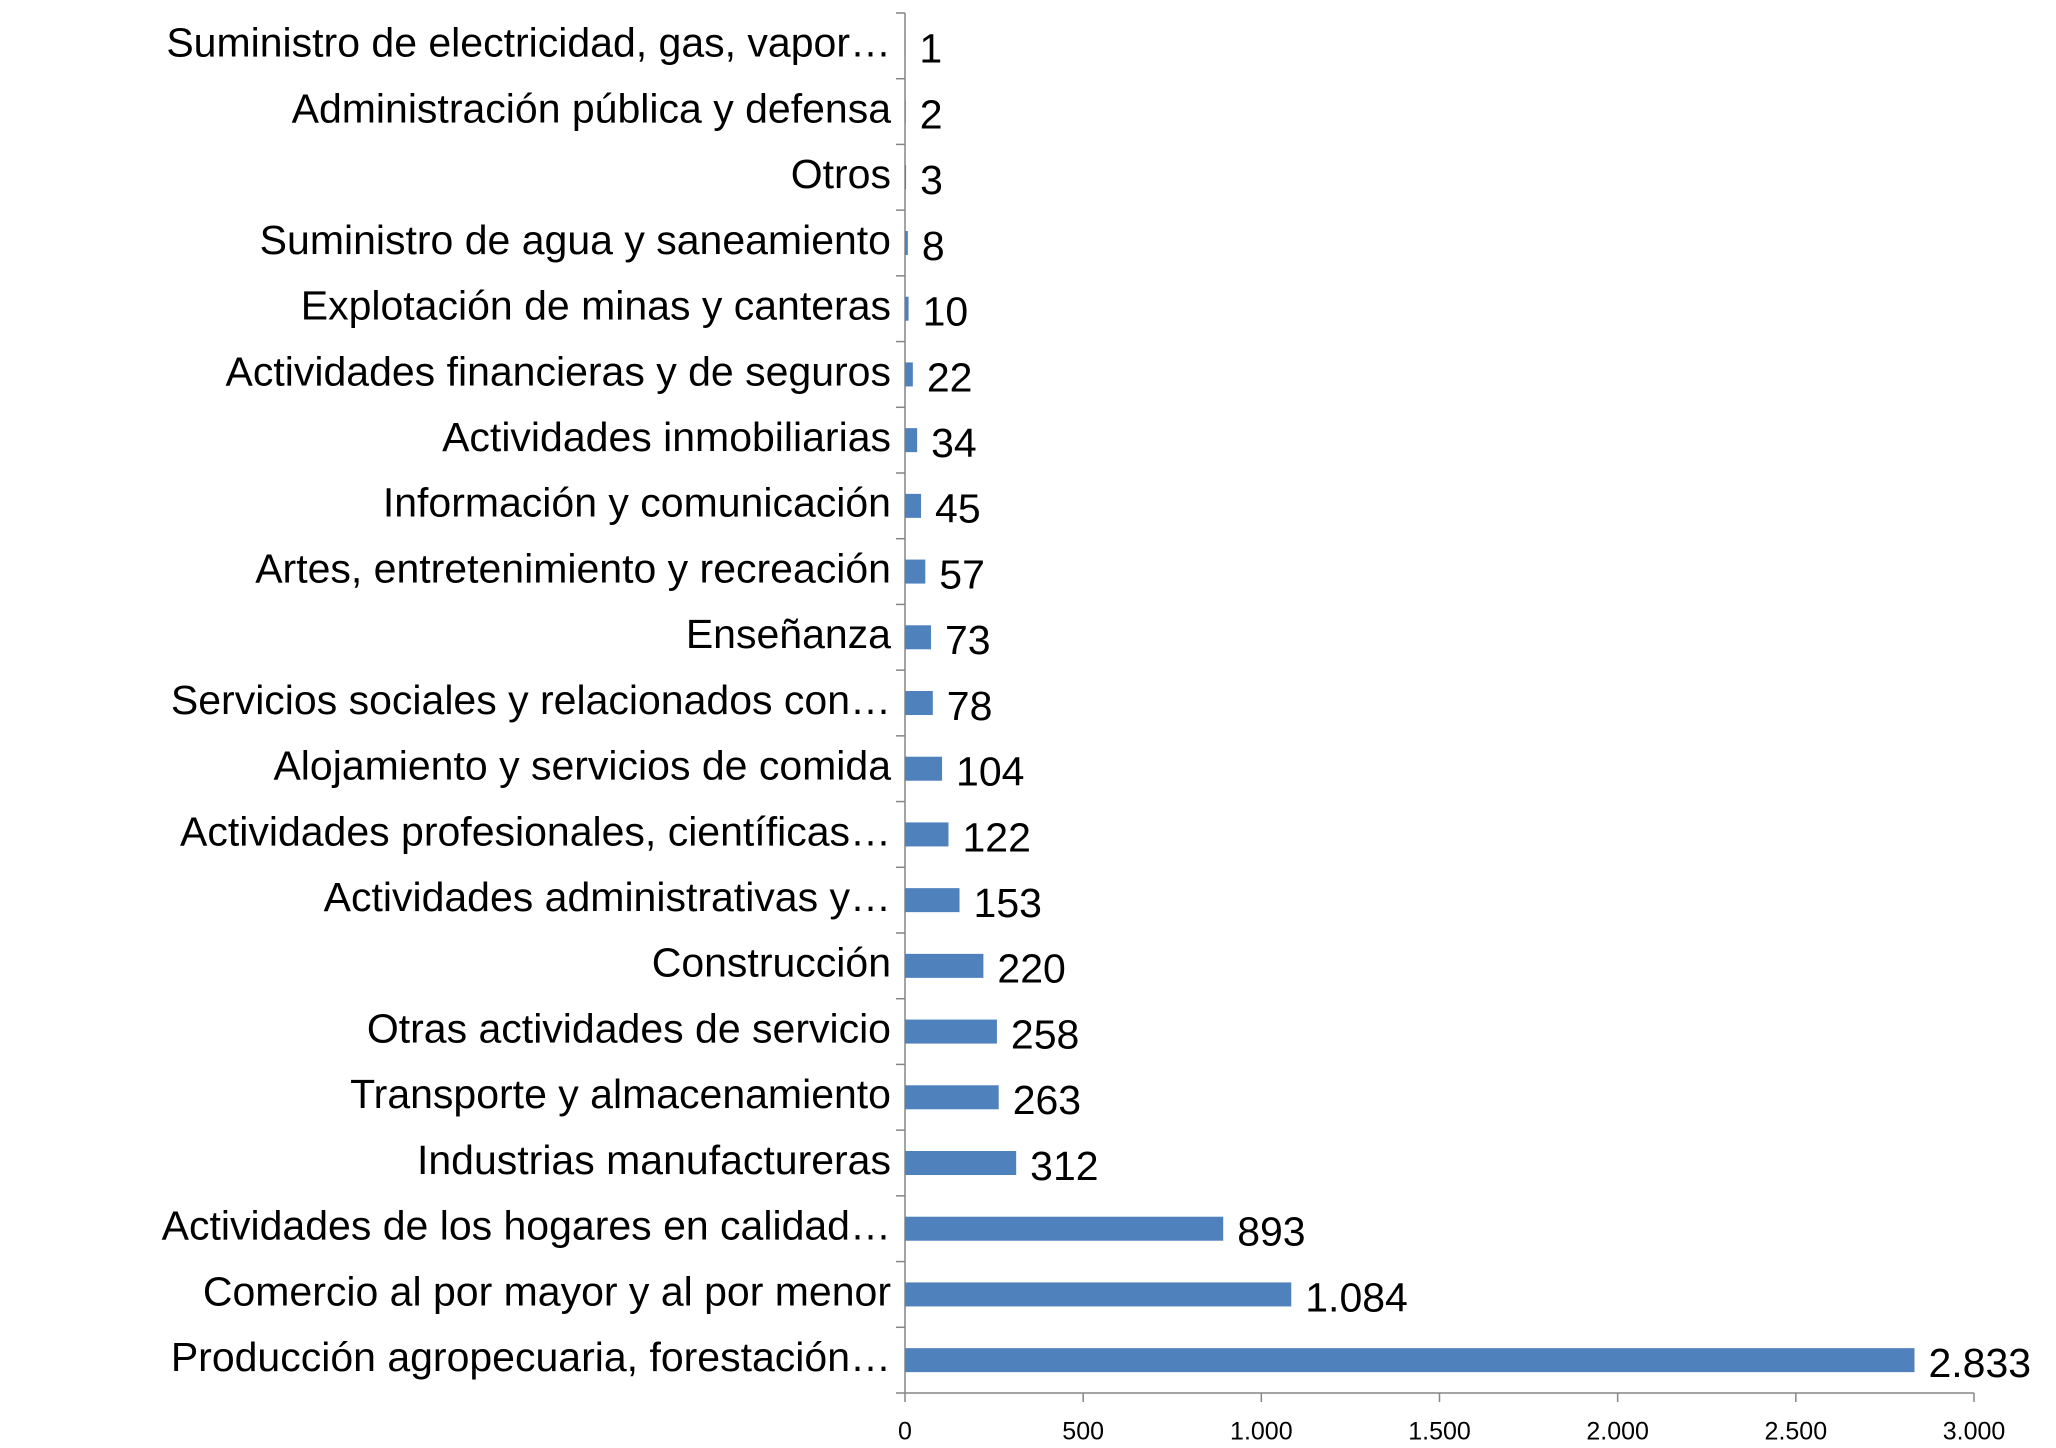  What do you see at coordinates (930, 49) in the screenshot?
I see `data-label: 1` at bounding box center [930, 49].